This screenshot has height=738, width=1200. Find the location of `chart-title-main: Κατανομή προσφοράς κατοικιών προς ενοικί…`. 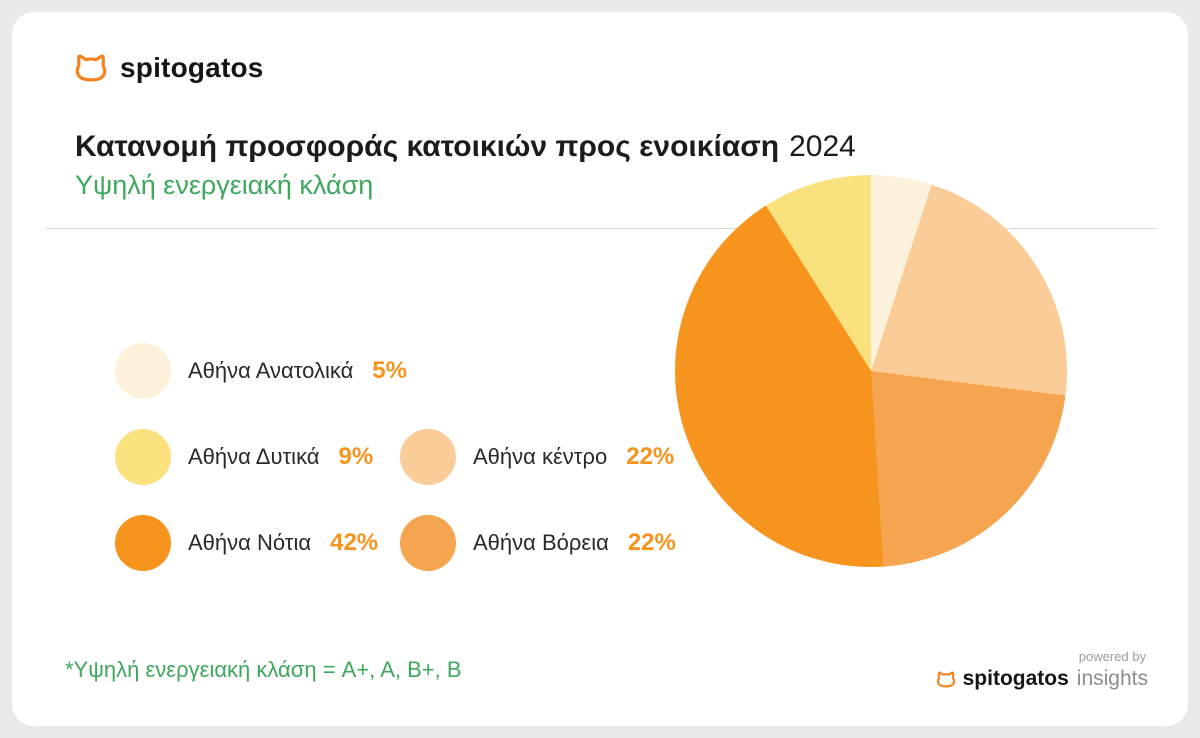

chart-title-main: Κατανομή προσφοράς κατοικιών προς ενοικί… is located at coordinates (427, 146).